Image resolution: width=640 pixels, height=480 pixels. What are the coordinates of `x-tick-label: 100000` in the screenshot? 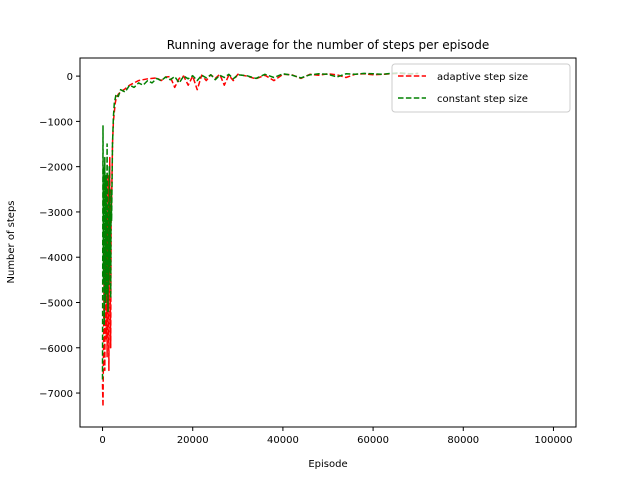 It's located at (553, 440).